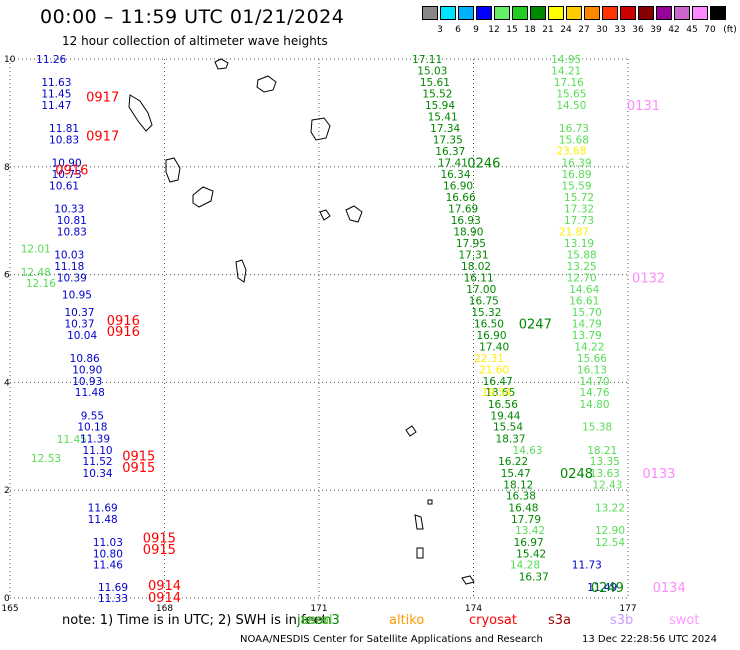 The width and height of the screenshot is (740, 650). I want to click on data-point-jason3: 16.97, so click(529, 543).